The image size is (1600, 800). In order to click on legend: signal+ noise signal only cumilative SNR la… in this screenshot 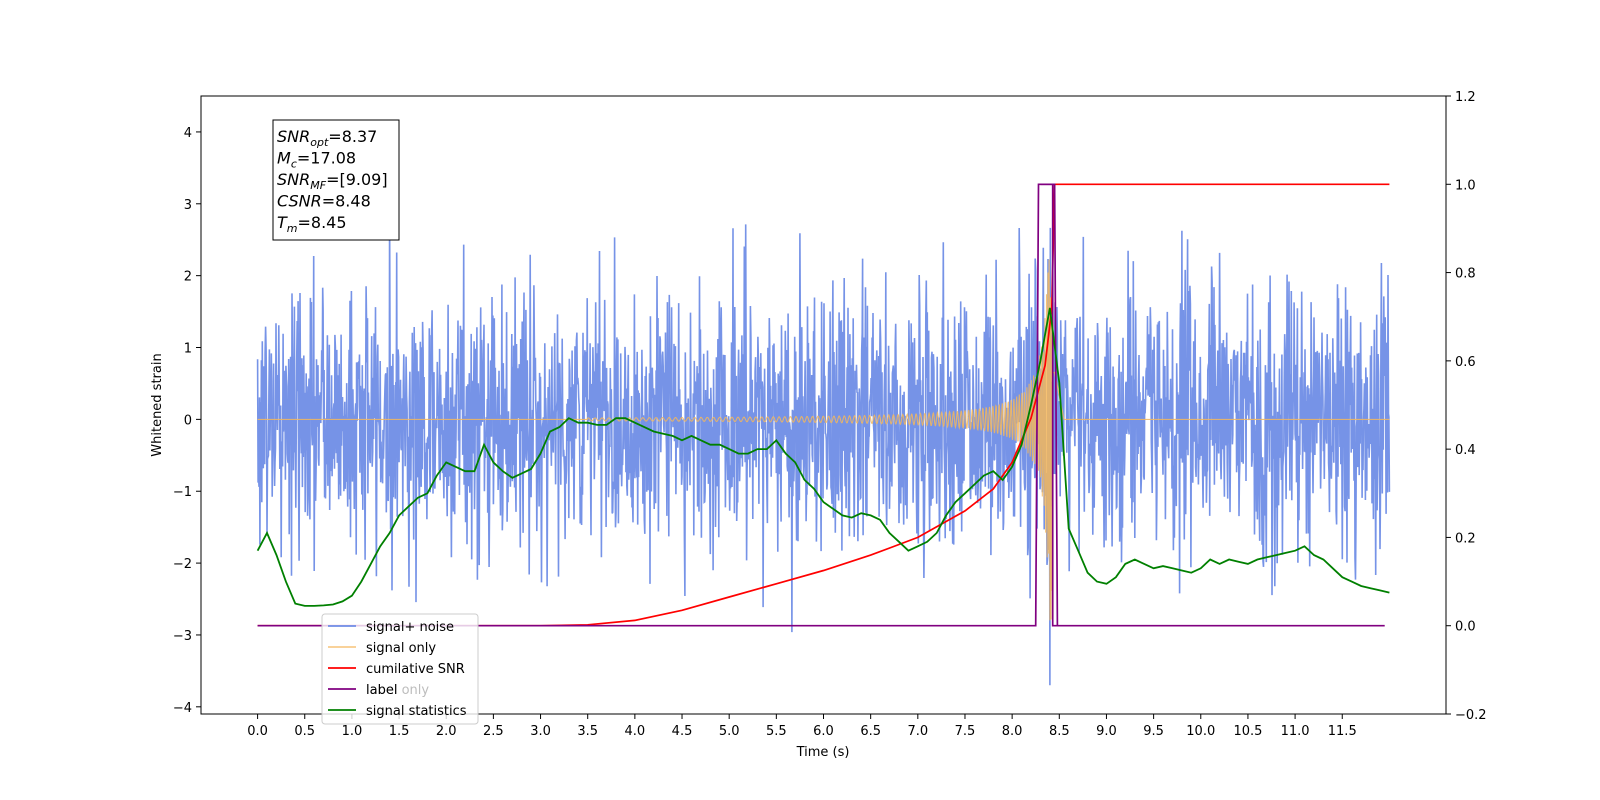, I will do `click(400, 669)`.